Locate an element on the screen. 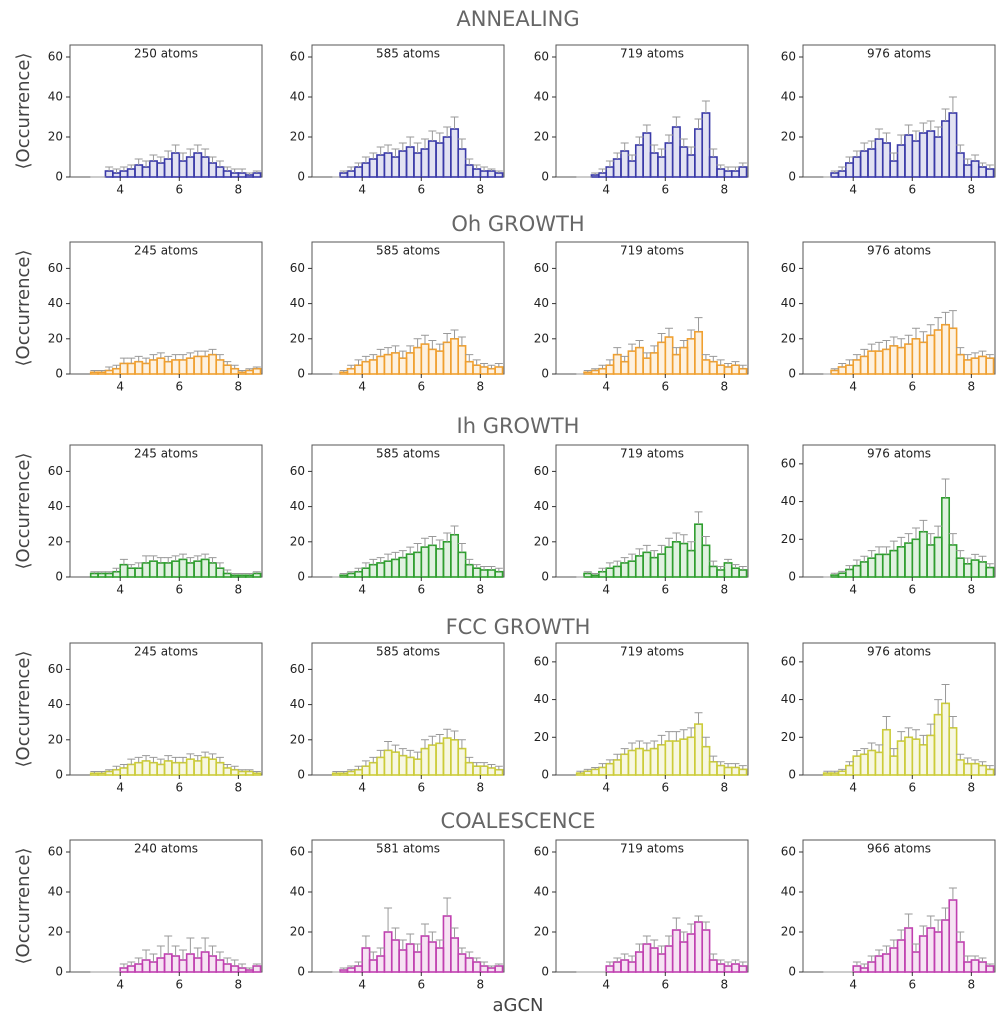 The height and width of the screenshot is (1019, 998). y-tick-label: 60 is located at coordinates (297, 471).